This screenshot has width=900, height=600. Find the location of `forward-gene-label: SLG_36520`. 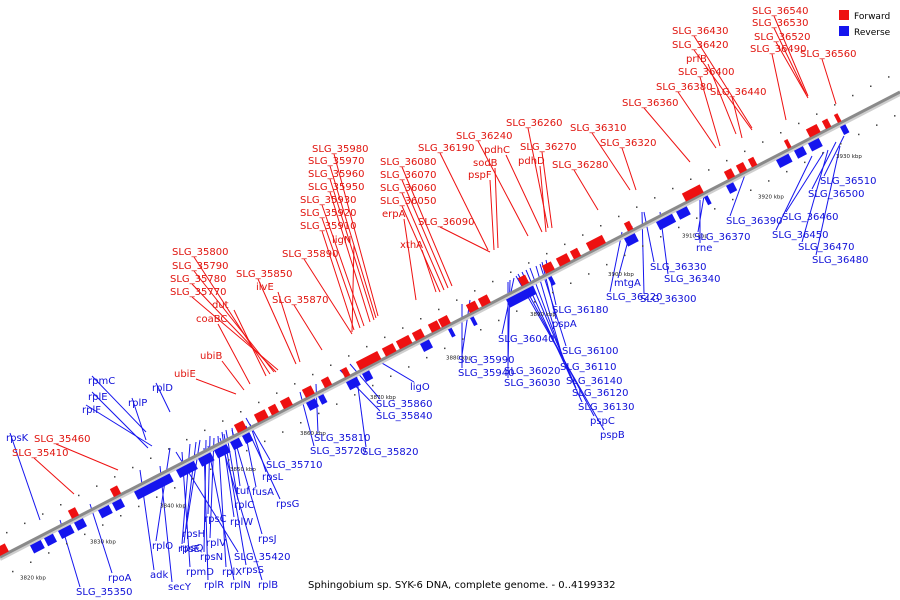

forward-gene-label: SLG_36520 is located at coordinates (782, 37).